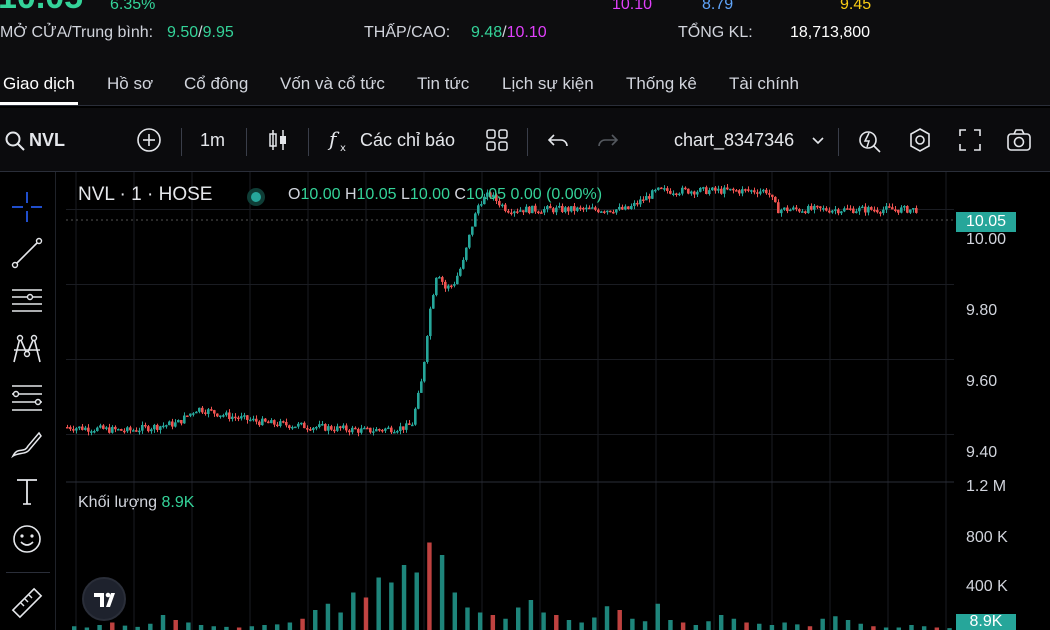 The width and height of the screenshot is (1050, 630). Describe the element at coordinates (27, 253) in the screenshot. I see `trend-line-icon` at that location.